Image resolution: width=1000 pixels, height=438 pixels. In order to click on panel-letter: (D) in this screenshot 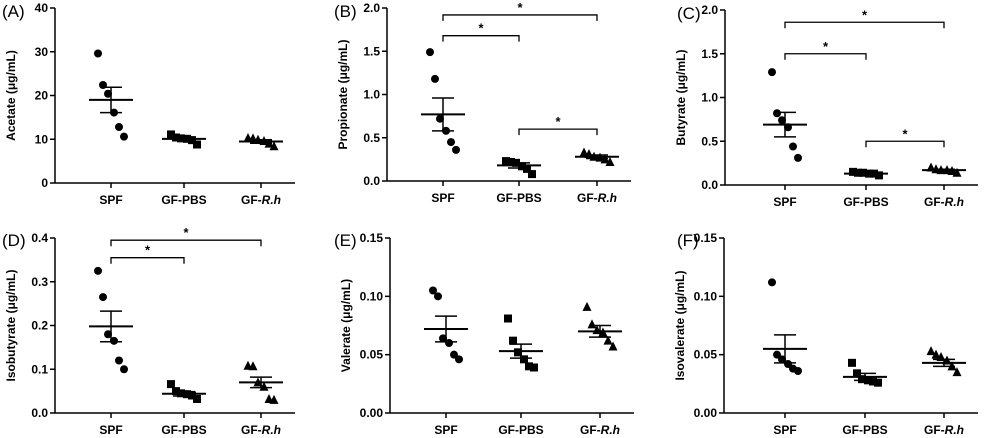, I will do `click(14, 240)`.